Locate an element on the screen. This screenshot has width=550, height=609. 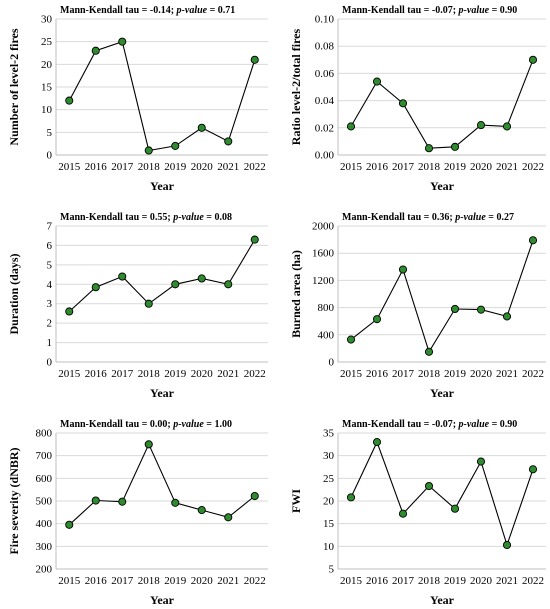
y-axis-label: Fire severity (dNBR) is located at coordinates (14, 500).